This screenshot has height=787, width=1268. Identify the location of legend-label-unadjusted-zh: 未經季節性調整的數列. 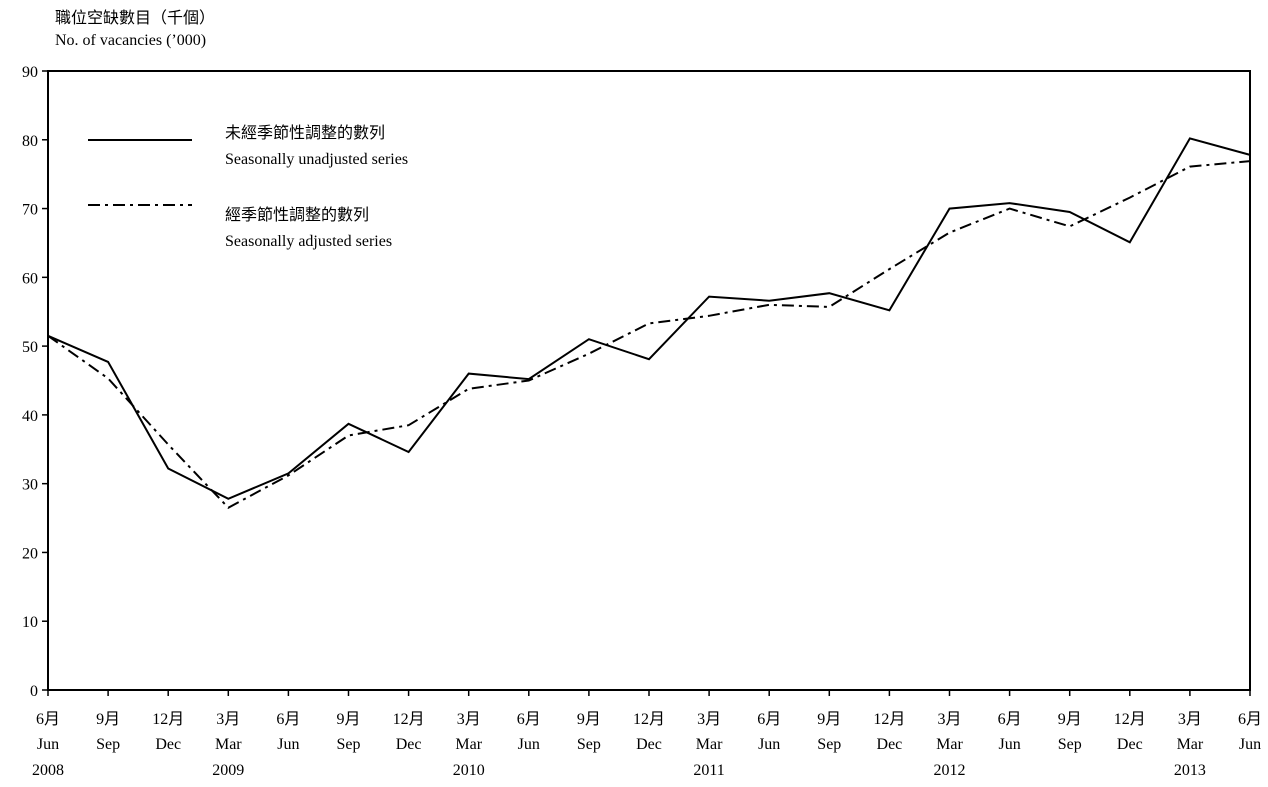
(305, 133).